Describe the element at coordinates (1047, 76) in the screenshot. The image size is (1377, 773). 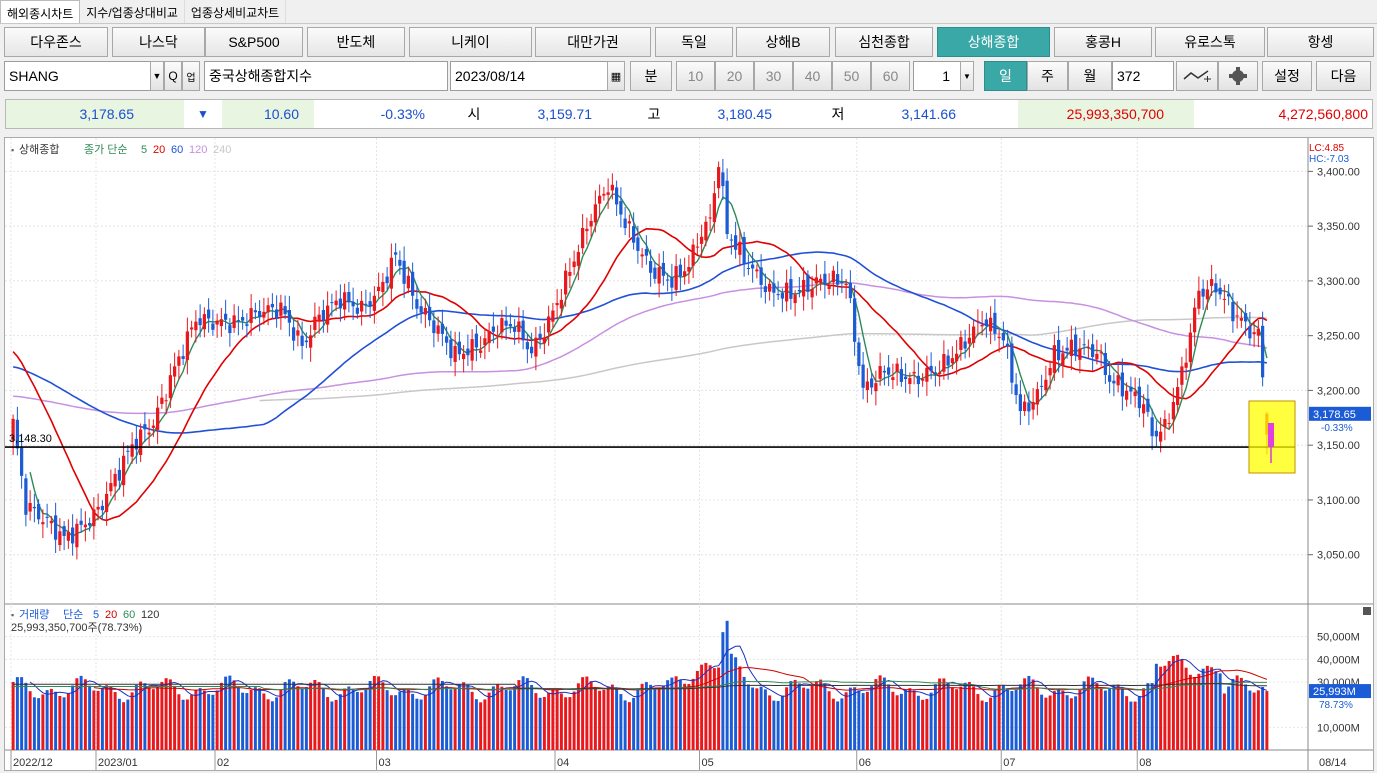
I see `period-week-button: 주` at that location.